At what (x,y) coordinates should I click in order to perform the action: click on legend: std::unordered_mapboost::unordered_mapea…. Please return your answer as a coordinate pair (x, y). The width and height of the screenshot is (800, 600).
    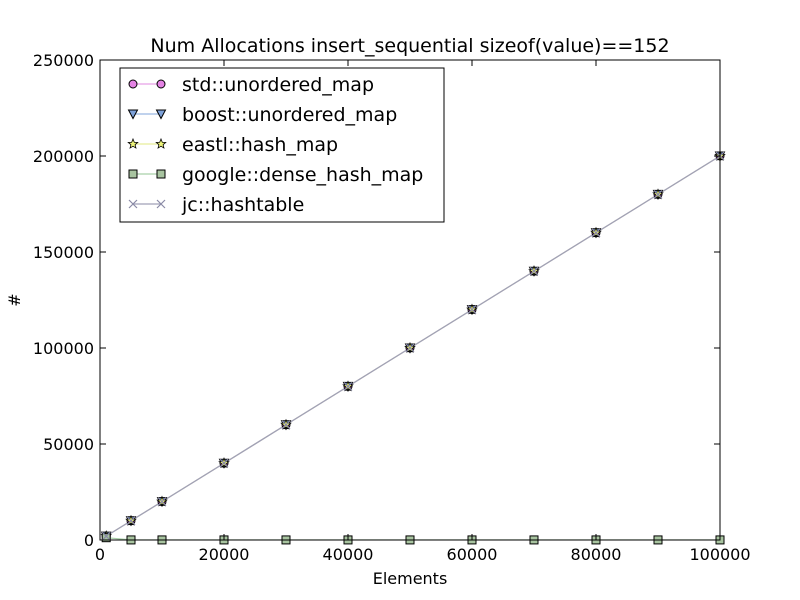
    Looking at the image, I should click on (282, 145).